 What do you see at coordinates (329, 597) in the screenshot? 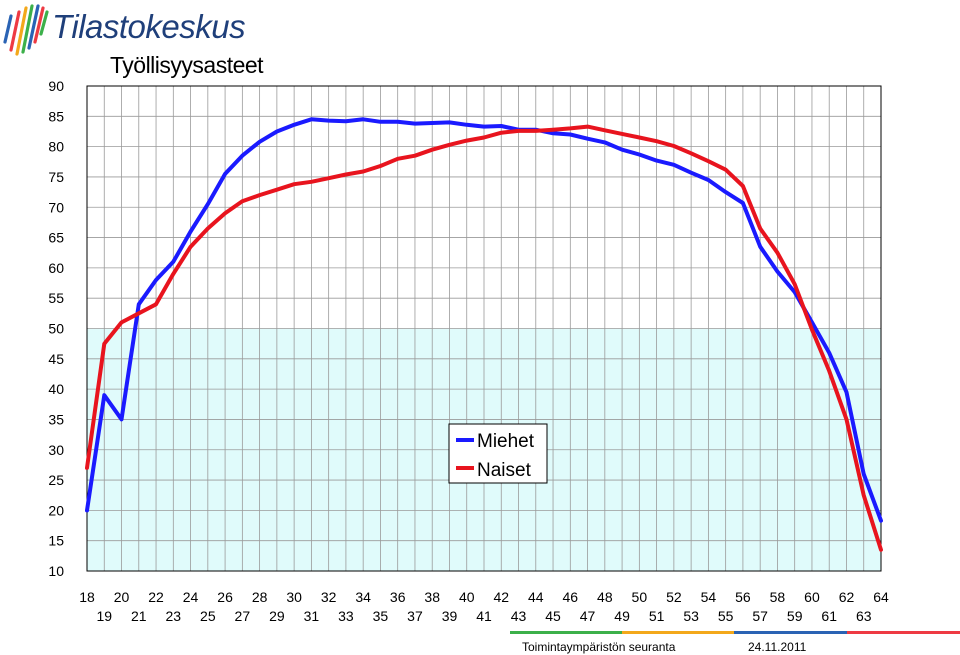
I see `x-tick-label: 32` at bounding box center [329, 597].